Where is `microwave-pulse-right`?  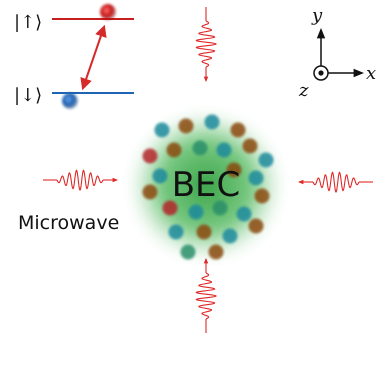
microwave-pulse-right is located at coordinates (335, 182).